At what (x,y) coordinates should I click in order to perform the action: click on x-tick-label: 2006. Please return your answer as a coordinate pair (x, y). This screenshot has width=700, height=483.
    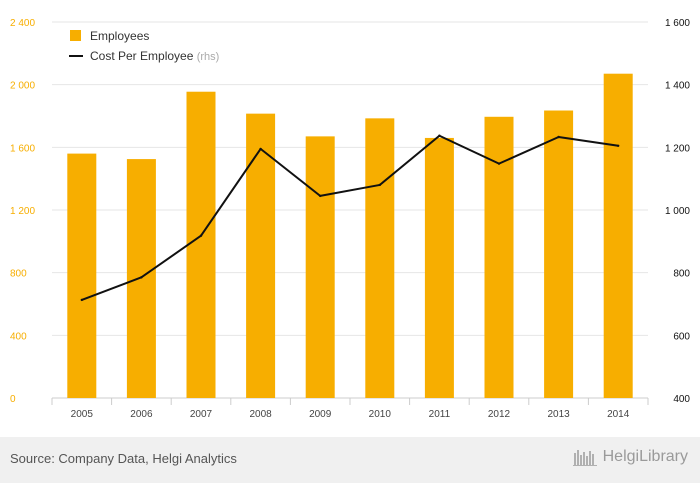
    Looking at the image, I should click on (141, 414).